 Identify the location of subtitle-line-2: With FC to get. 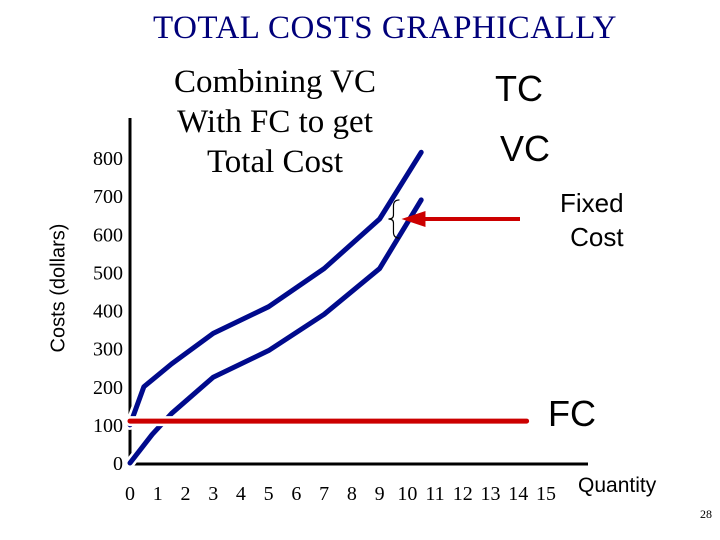
(275, 122).